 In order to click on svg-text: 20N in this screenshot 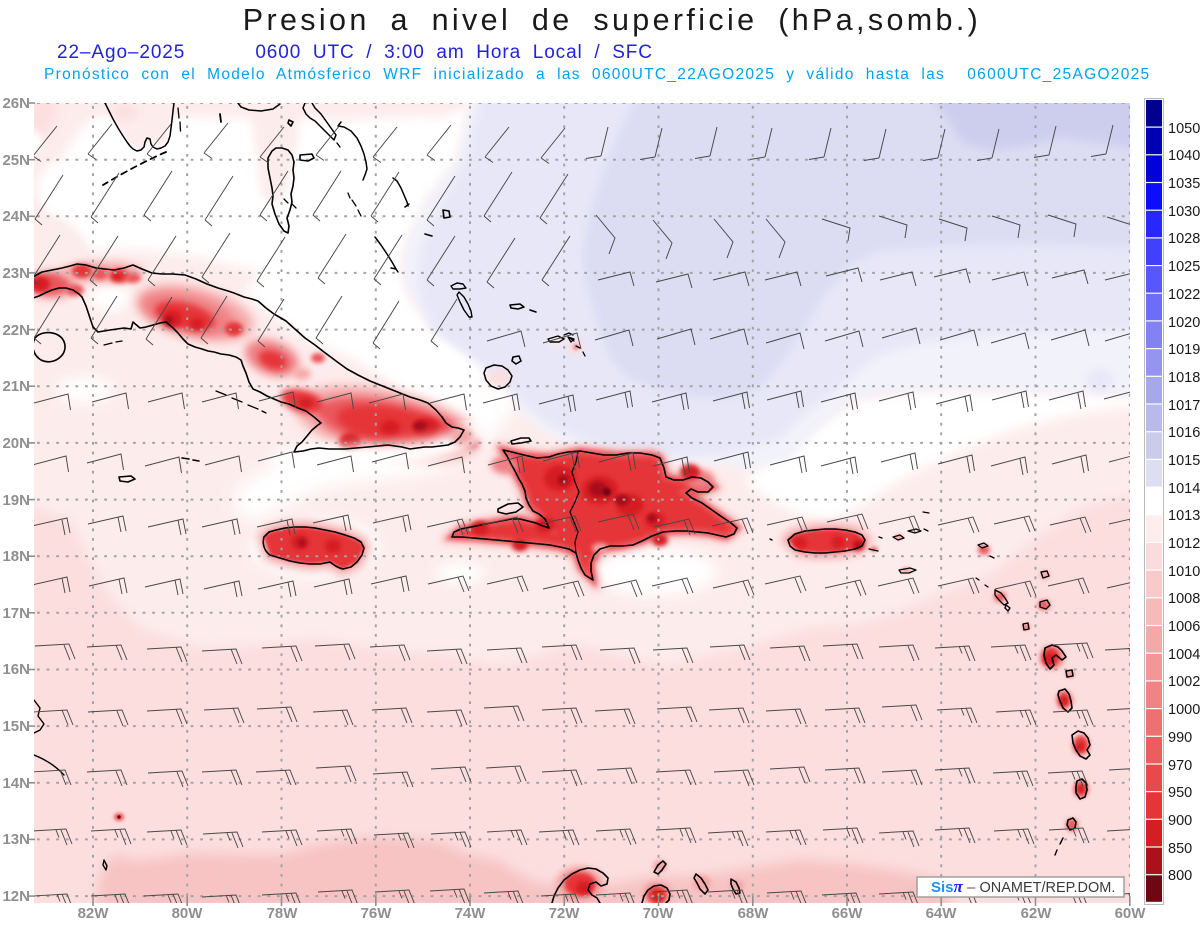, I will do `click(16, 443)`.